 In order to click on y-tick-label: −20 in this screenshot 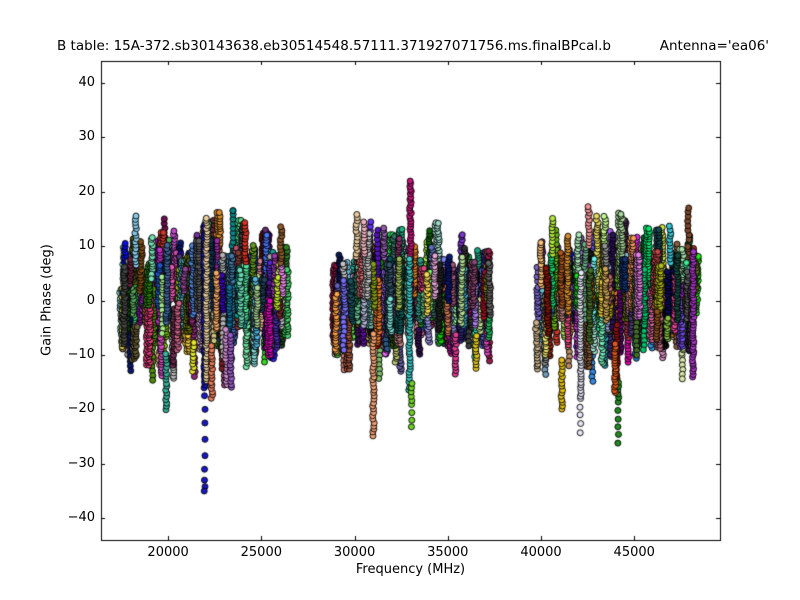, I will do `click(81, 409)`.